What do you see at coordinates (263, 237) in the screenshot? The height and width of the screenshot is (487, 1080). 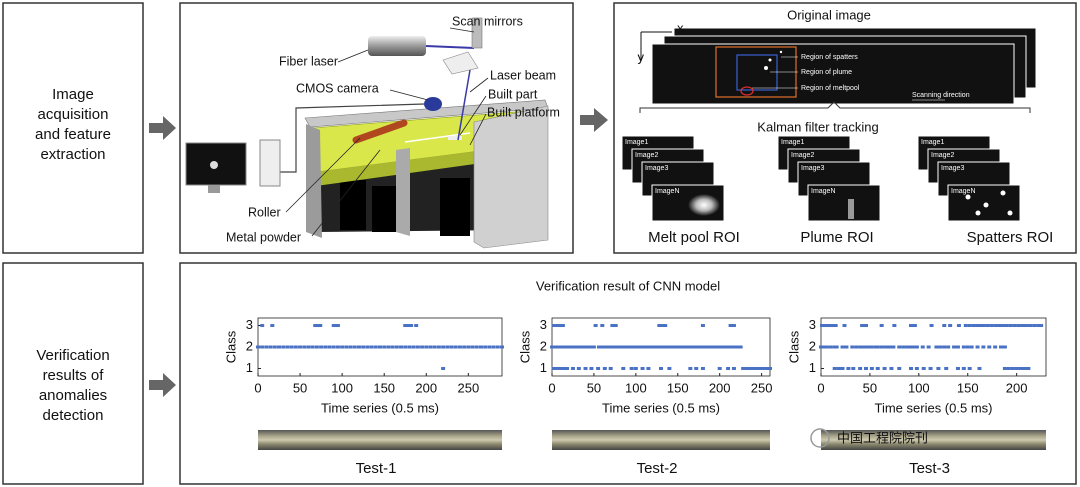 I see `setup-label: Metal powder` at bounding box center [263, 237].